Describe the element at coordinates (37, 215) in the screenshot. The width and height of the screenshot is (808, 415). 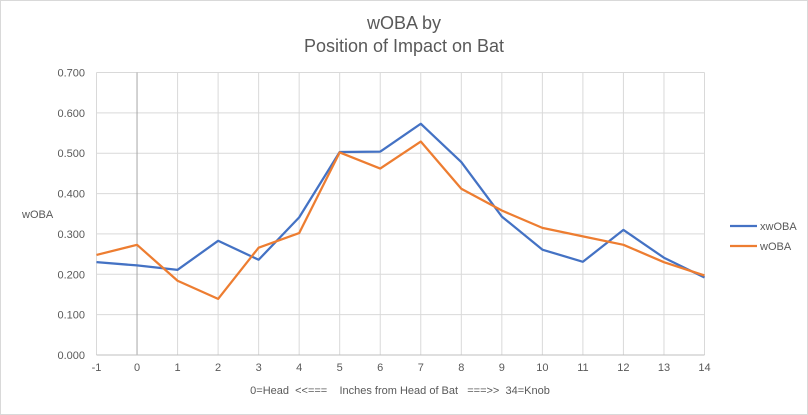
I see `y-axis-label: wOBA` at that location.